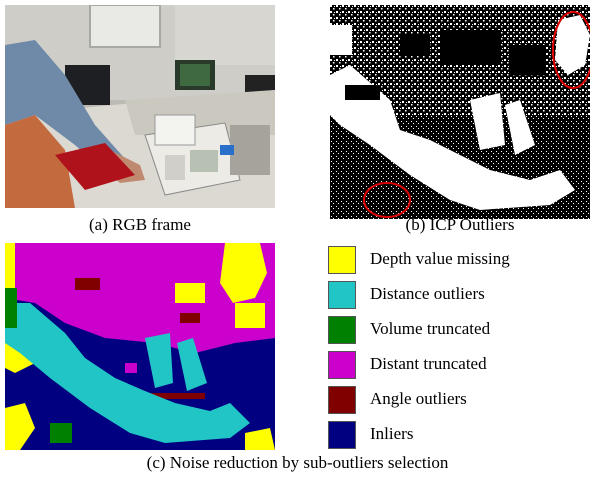  What do you see at coordinates (460, 224) in the screenshot?
I see `caption-icp-outliers: (b) ICP Outliers` at bounding box center [460, 224].